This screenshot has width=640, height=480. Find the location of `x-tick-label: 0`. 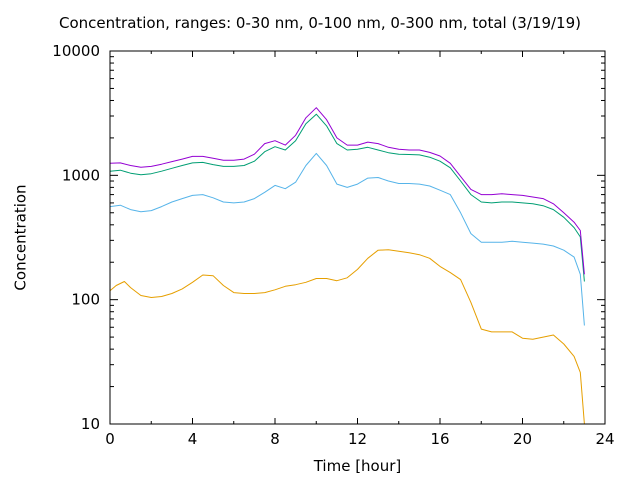

x-tick-label: 0 is located at coordinates (110, 439).